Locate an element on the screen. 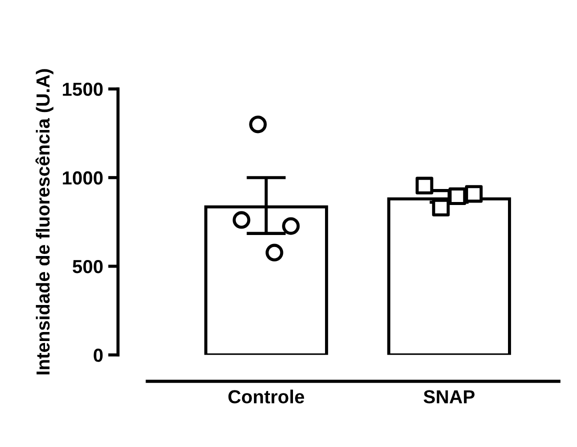 The image size is (577, 447). x-tick-label: Controle is located at coordinates (266, 397).